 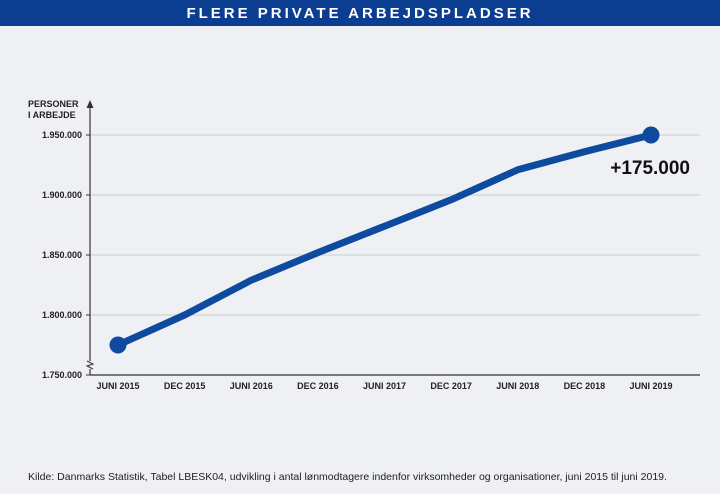 What do you see at coordinates (62, 315) in the screenshot?
I see `y-tick-label: 1.800.000` at bounding box center [62, 315].